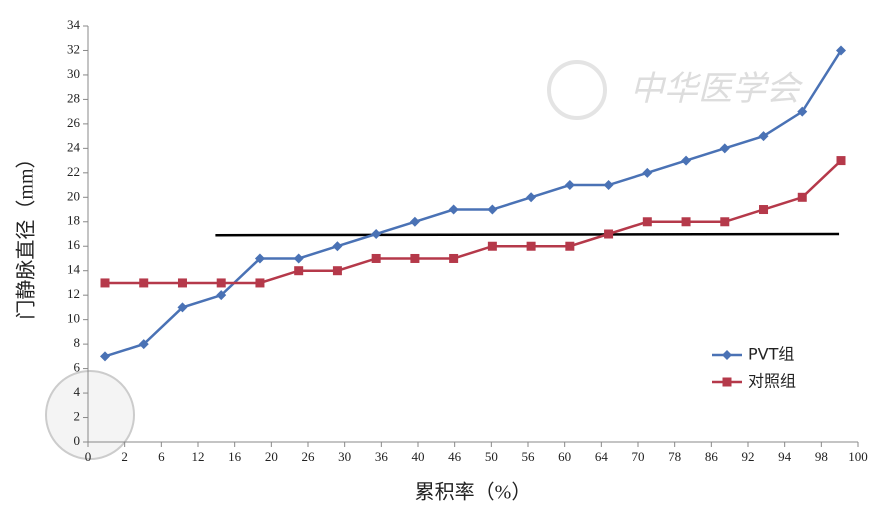 This screenshot has width=886, height=514. I want to click on x-tick-label: 0, so click(88, 456).